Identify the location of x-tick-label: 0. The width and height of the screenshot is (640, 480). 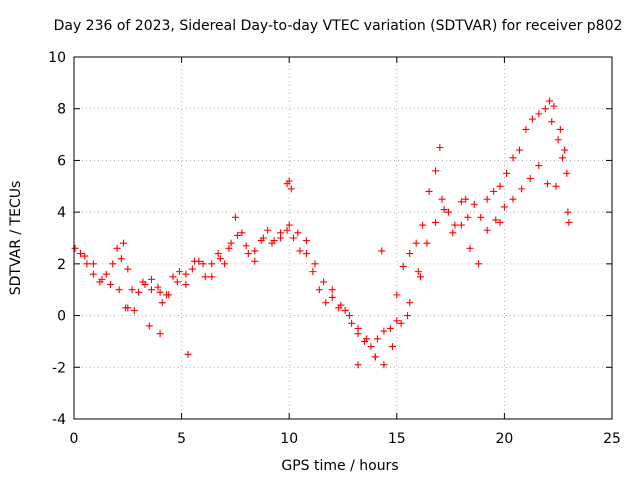
(74, 439).